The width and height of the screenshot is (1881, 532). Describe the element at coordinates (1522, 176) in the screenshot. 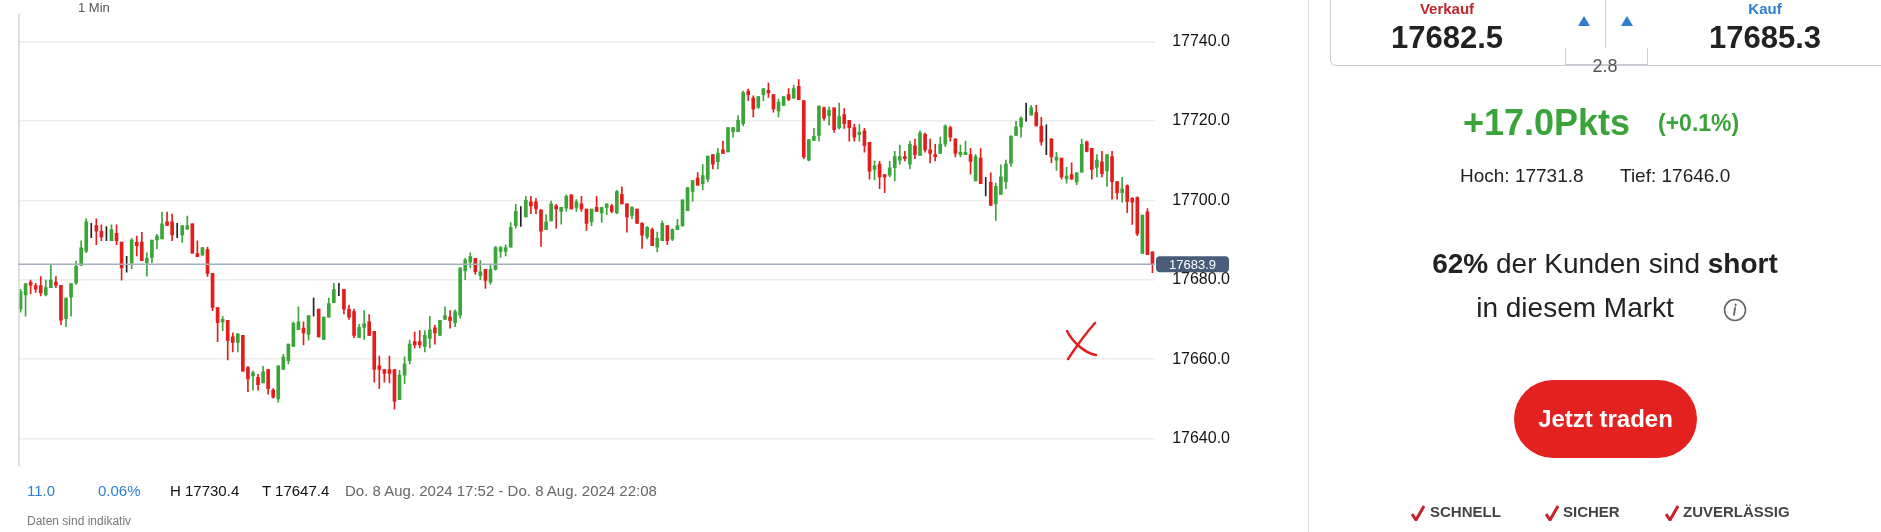

I see `text: Hoch: 17731.8` at that location.